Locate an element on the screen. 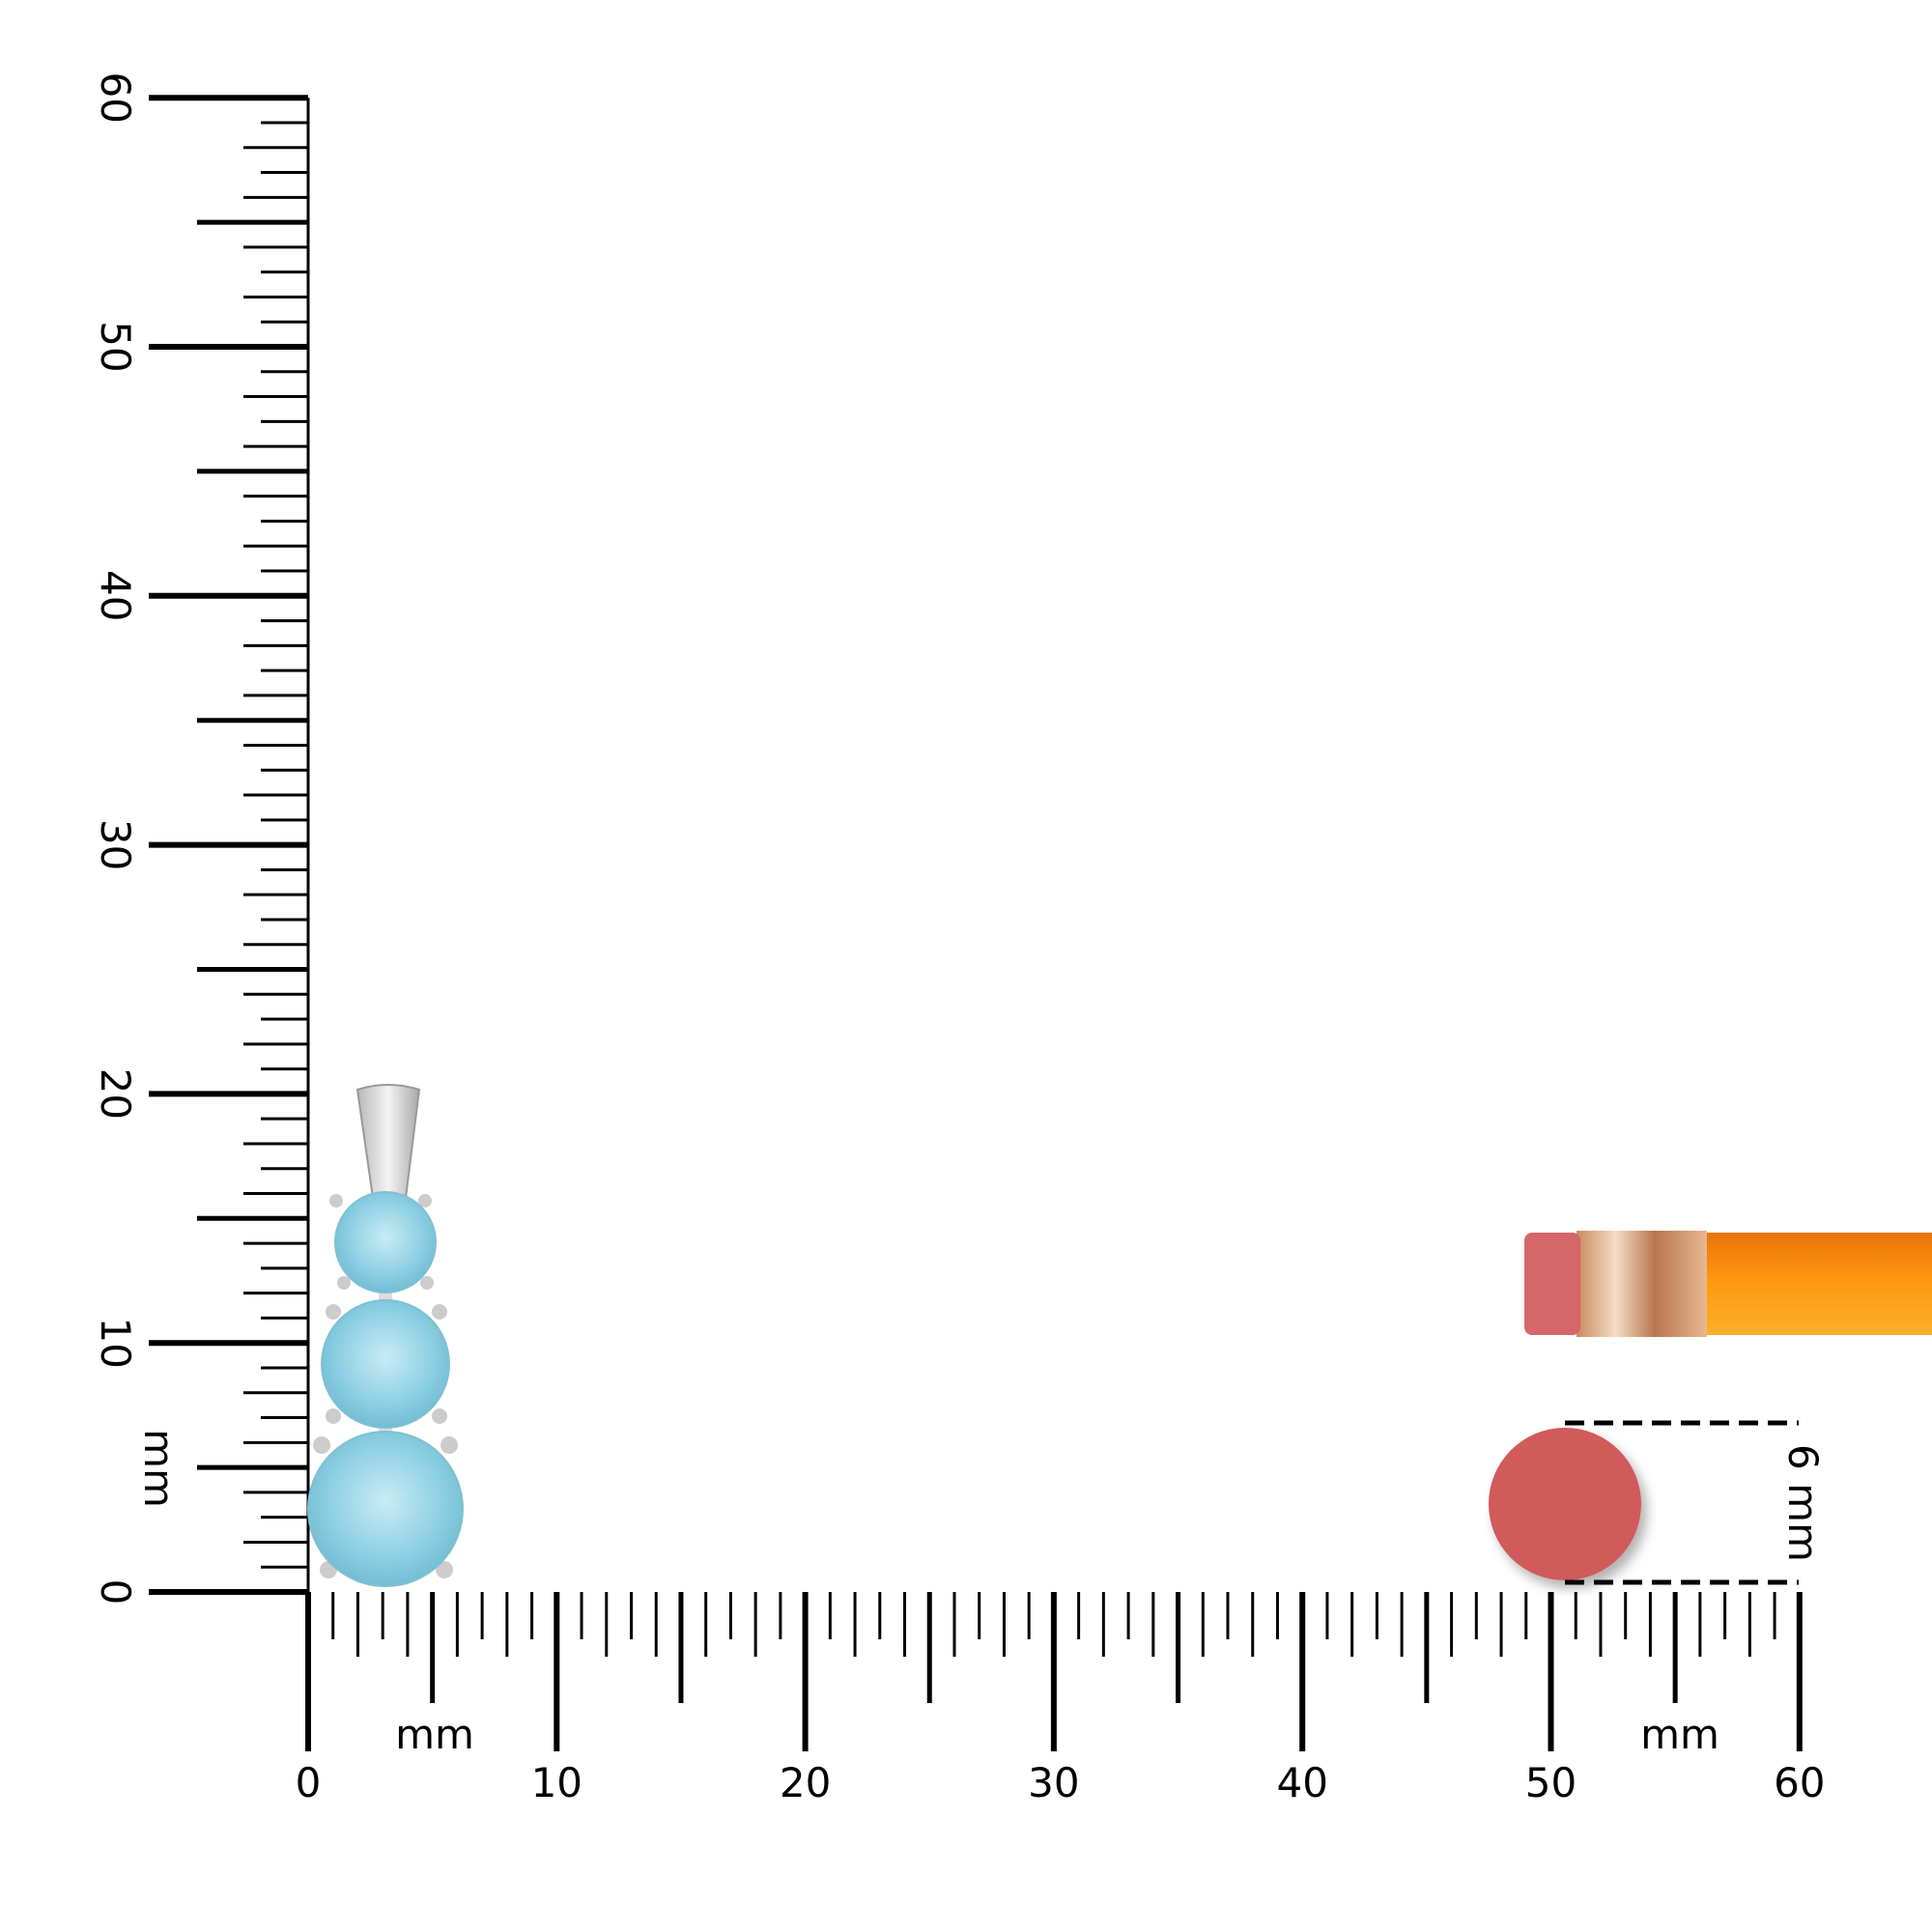 The image size is (1932, 1932). y-tick-label: 0 is located at coordinates (115, 1592).